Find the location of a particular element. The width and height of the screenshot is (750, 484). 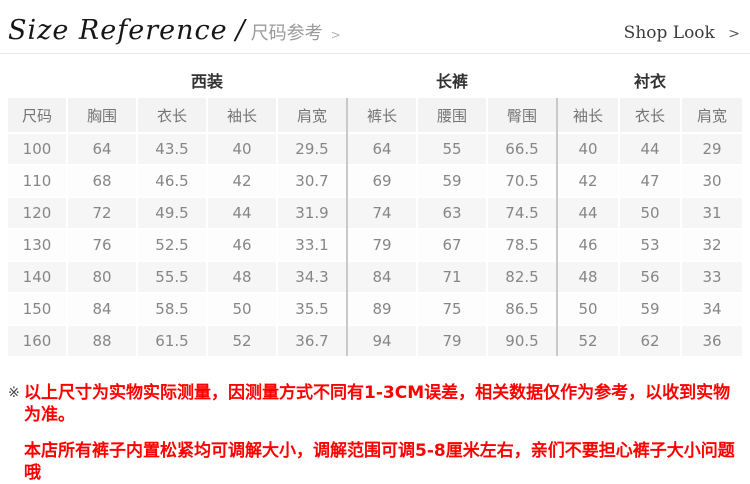

table-cell: 70.5 is located at coordinates (522, 181).